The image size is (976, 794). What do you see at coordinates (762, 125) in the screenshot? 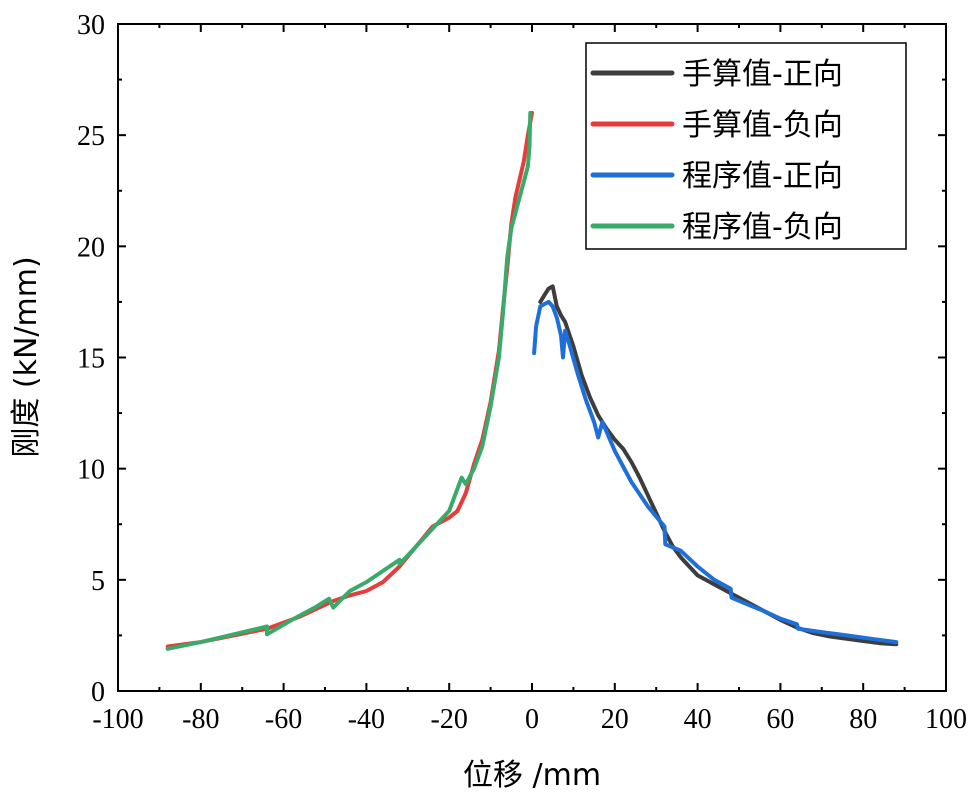
I see `legend-label-2: 手算值-负向` at bounding box center [762, 125].